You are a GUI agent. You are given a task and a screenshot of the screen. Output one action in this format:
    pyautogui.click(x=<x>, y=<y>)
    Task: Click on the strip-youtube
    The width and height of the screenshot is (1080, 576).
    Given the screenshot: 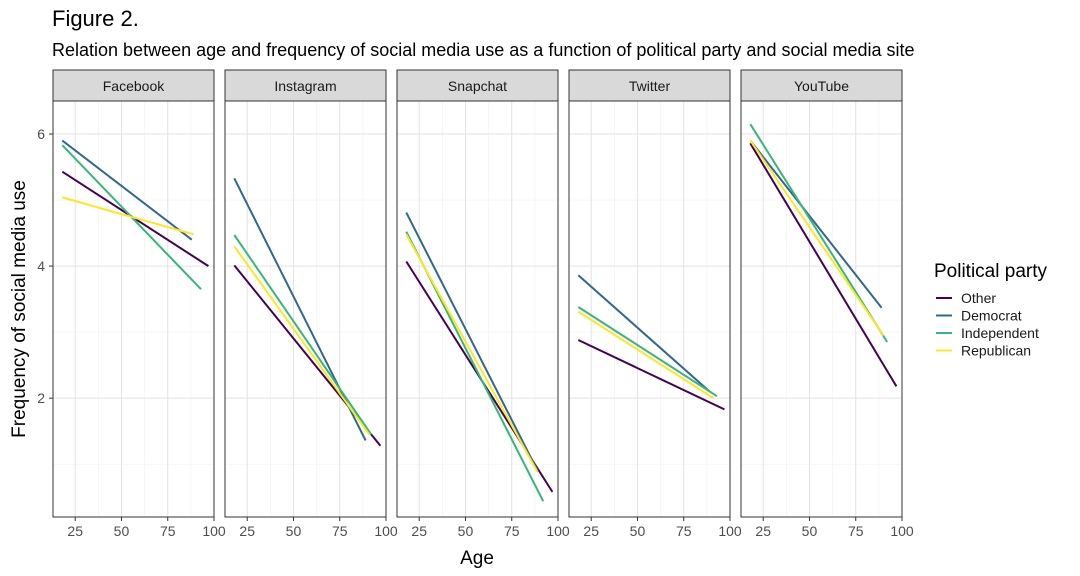 What is the action you would take?
    pyautogui.click(x=821, y=85)
    